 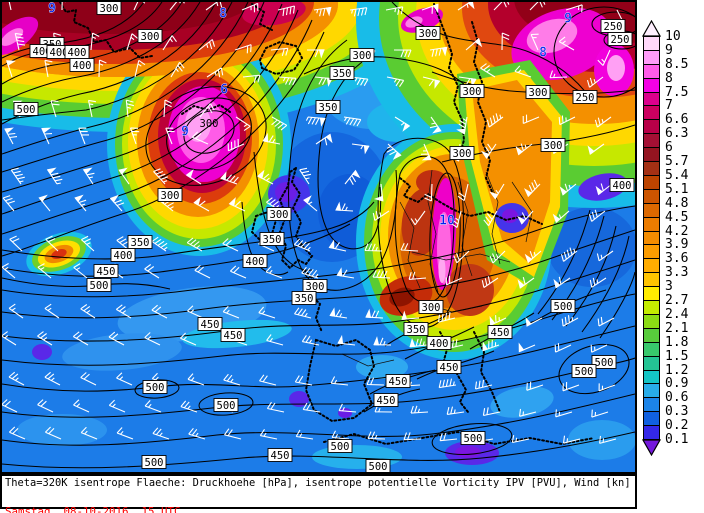 What do you see at coordinates (677, 412) in the screenshot?
I see `colorbar-tick-label: 0.3` at bounding box center [677, 412].